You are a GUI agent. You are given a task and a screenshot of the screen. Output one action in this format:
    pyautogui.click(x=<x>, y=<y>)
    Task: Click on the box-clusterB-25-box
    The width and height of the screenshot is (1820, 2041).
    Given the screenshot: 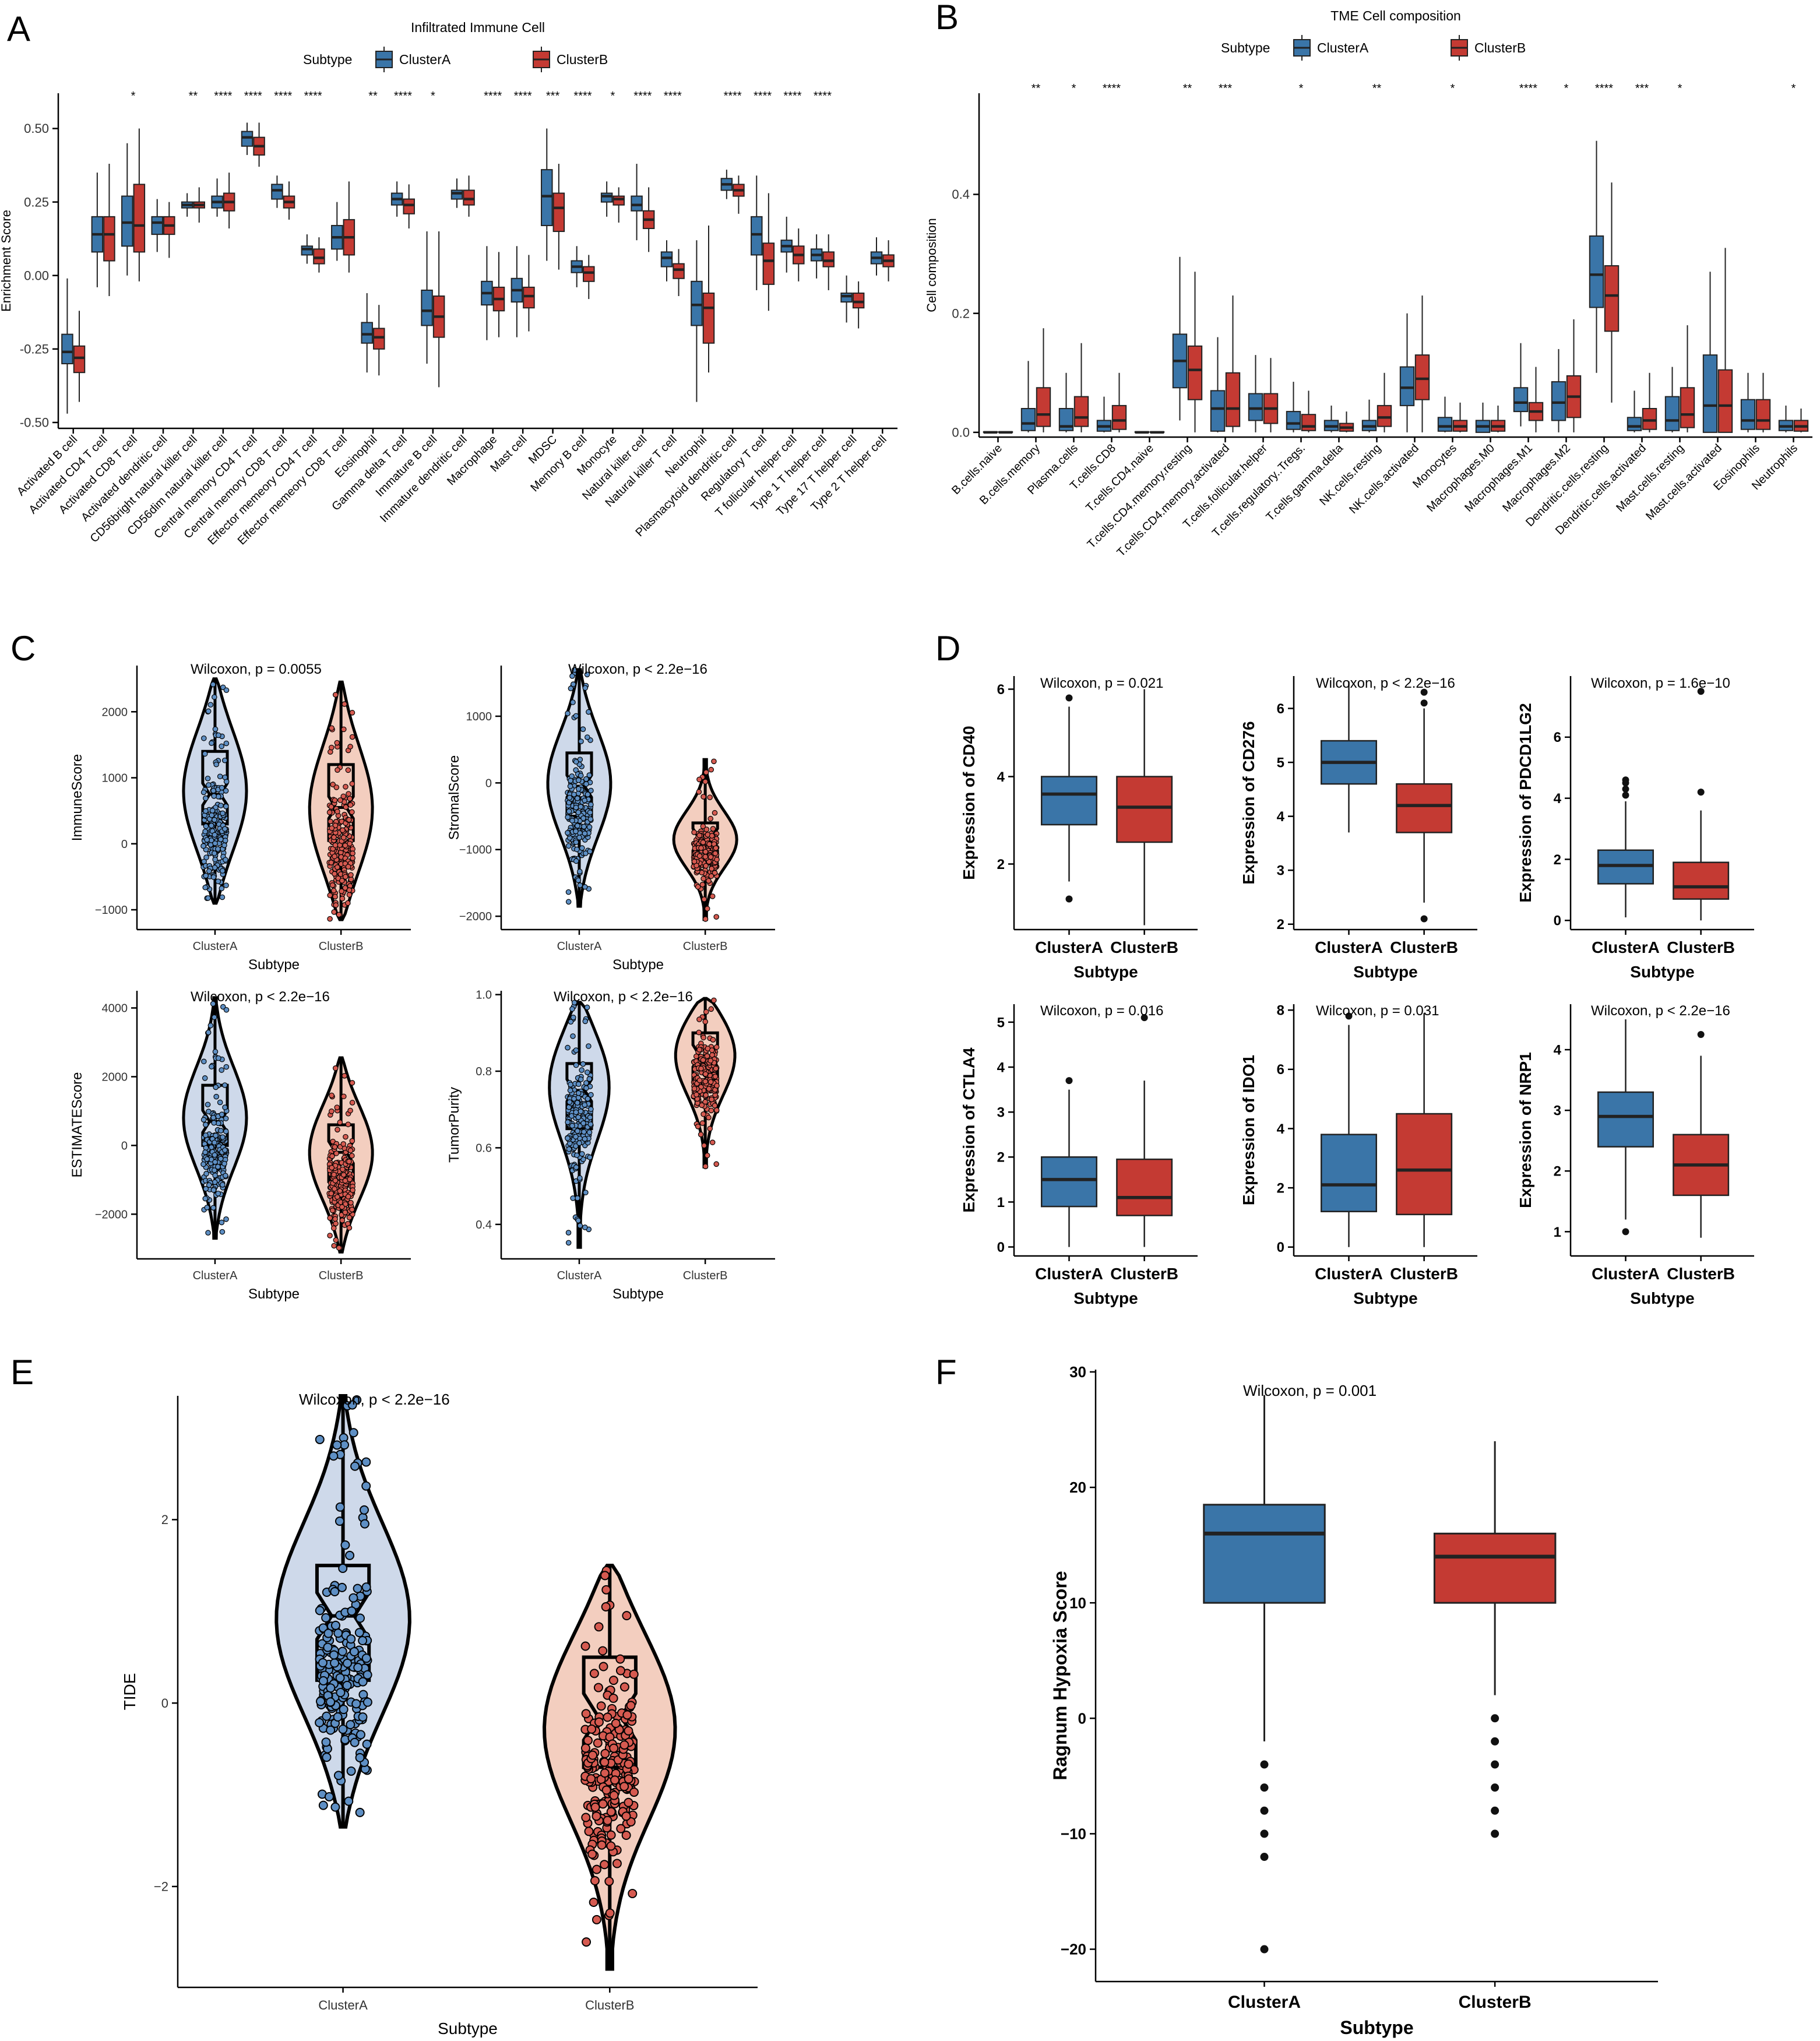 What is the action you would take?
    pyautogui.click(x=828, y=259)
    